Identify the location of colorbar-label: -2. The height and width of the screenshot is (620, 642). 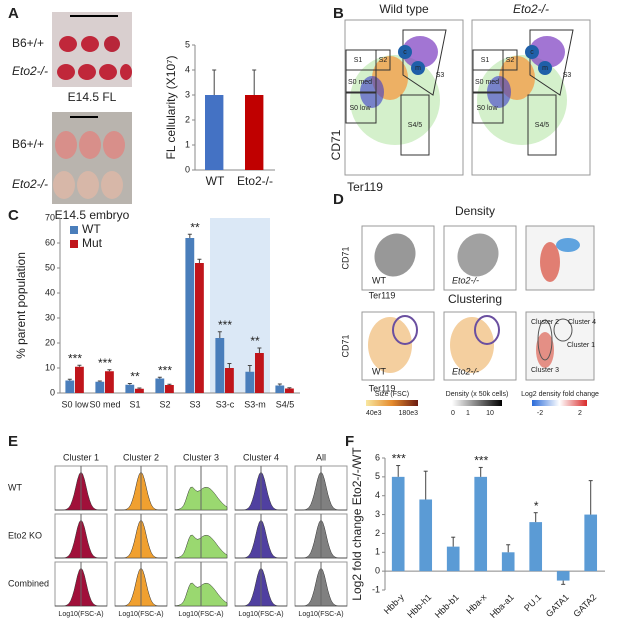
(540, 413).